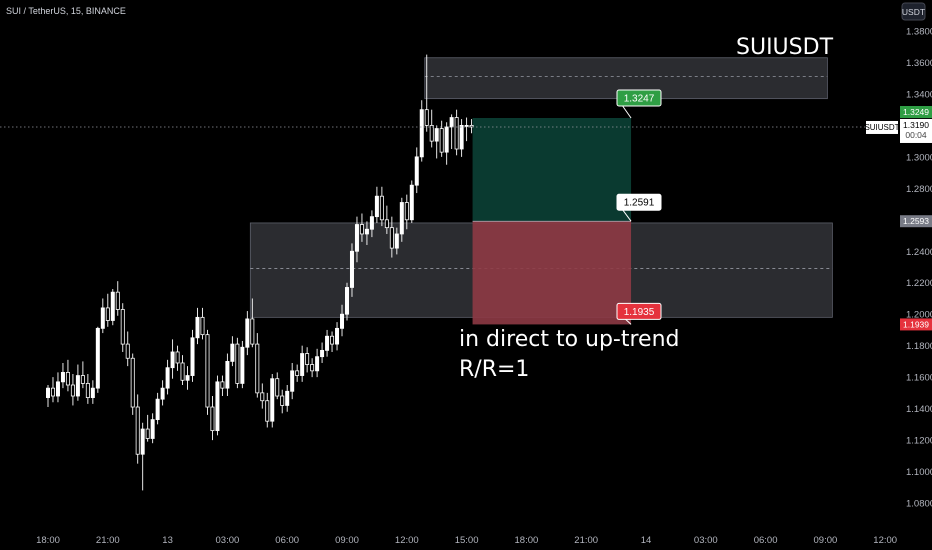 This screenshot has height=550, width=932. Describe the element at coordinates (919, 32) in the screenshot. I see `y-tick-label: 1.3800` at that location.